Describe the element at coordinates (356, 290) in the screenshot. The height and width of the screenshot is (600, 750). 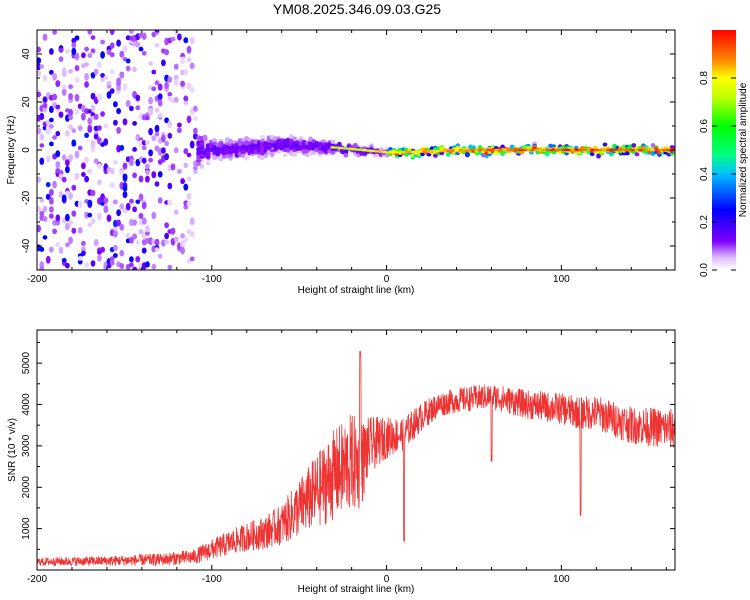
I see `spectrogram-x-label: Height of straight line (km)` at that location.